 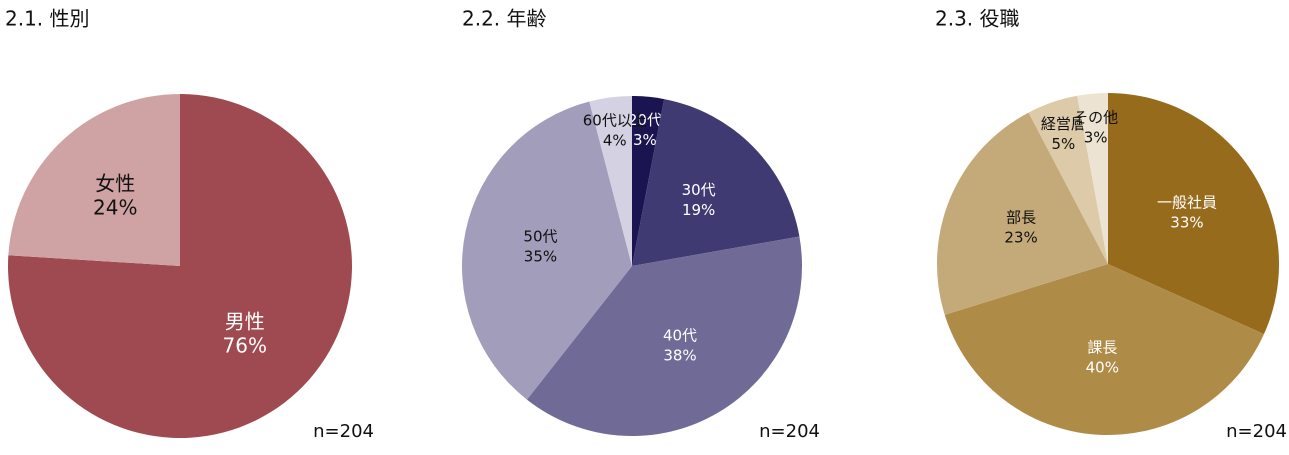 What do you see at coordinates (1020, 238) in the screenshot?
I see `value-label: 23%` at bounding box center [1020, 238].